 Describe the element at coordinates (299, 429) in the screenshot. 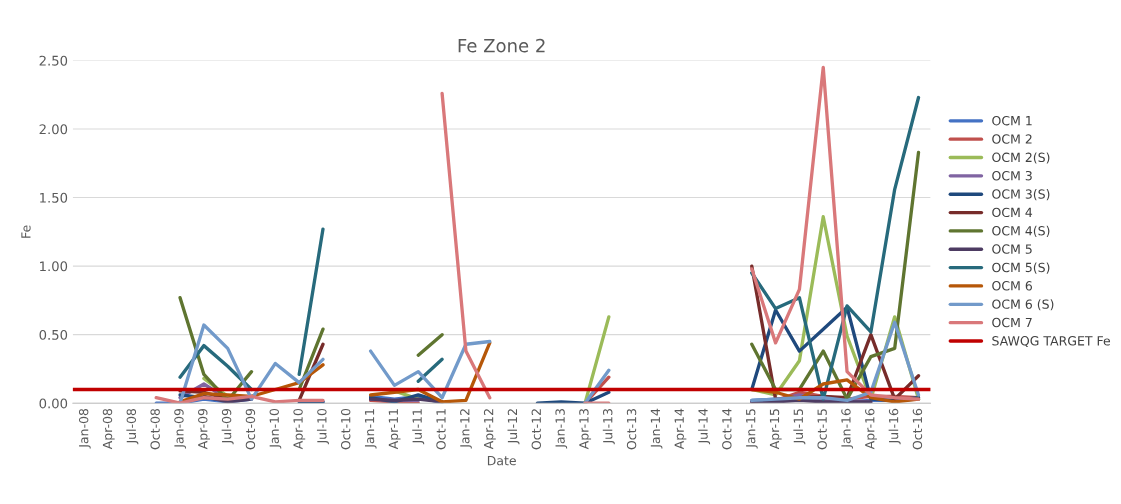

I see `x-tick-label: Apr-10` at that location.